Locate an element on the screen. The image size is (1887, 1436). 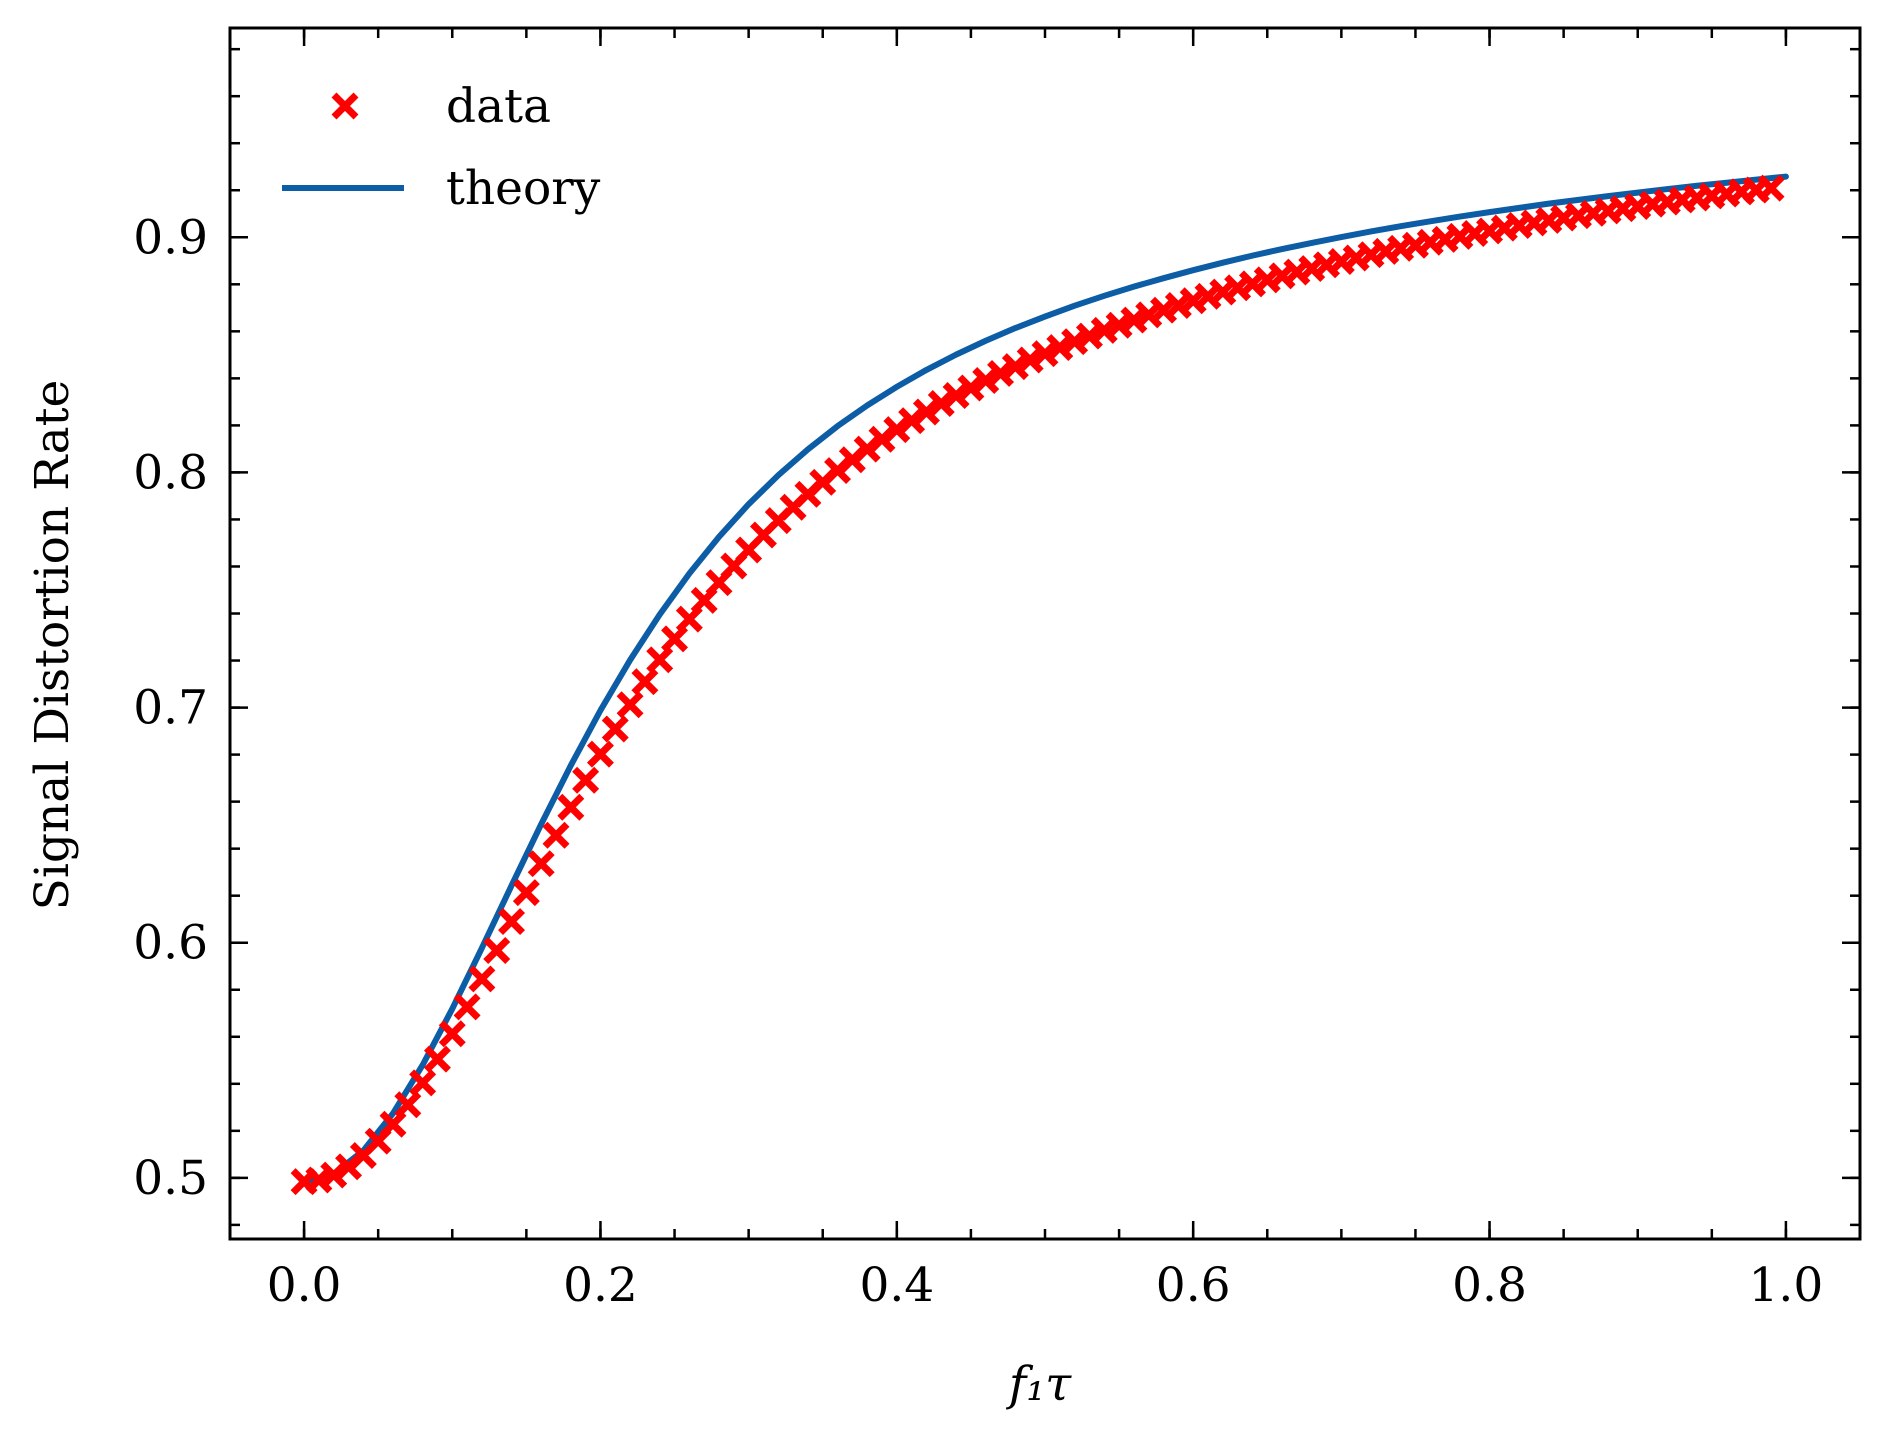
x-tick-label: 0.6 is located at coordinates (1193, 1285).